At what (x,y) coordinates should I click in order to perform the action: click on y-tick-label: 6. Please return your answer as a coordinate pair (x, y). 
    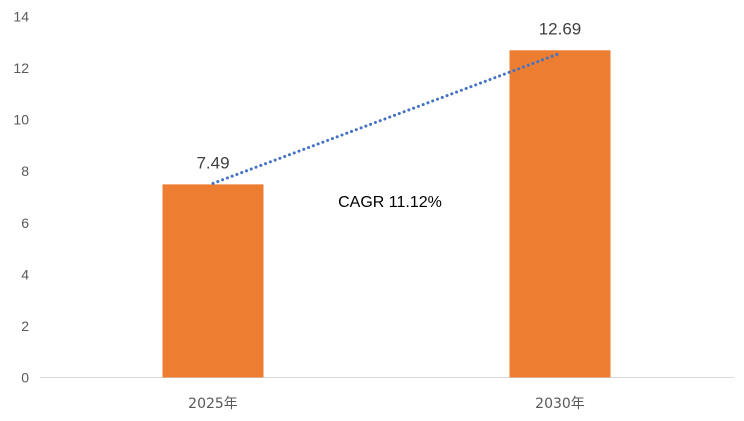
    Looking at the image, I should click on (25, 223).